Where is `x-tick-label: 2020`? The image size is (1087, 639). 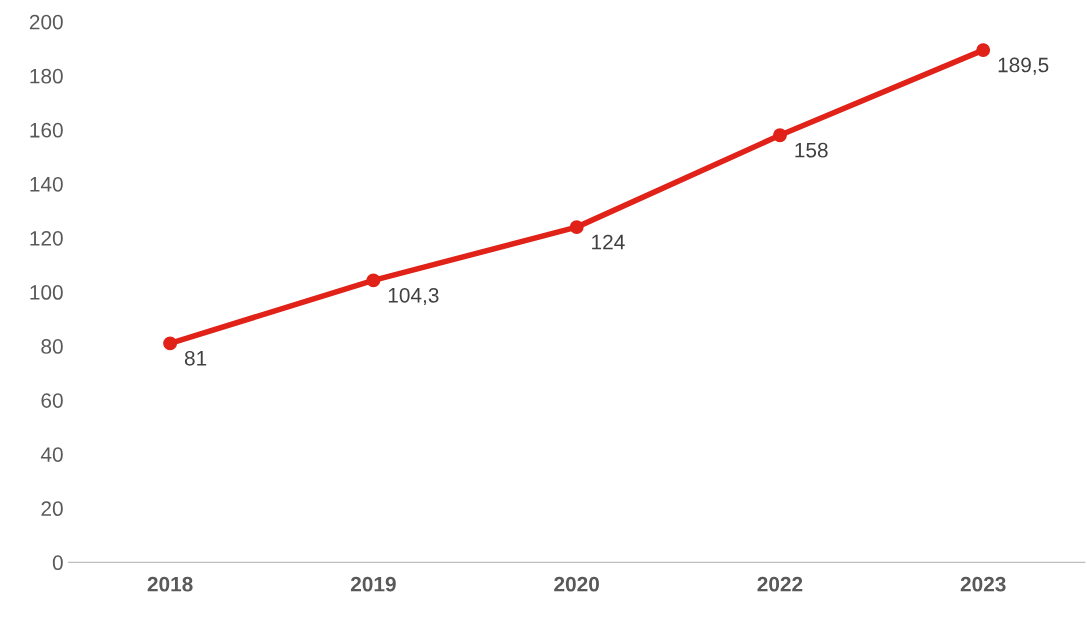 x-tick-label: 2020 is located at coordinates (576, 584).